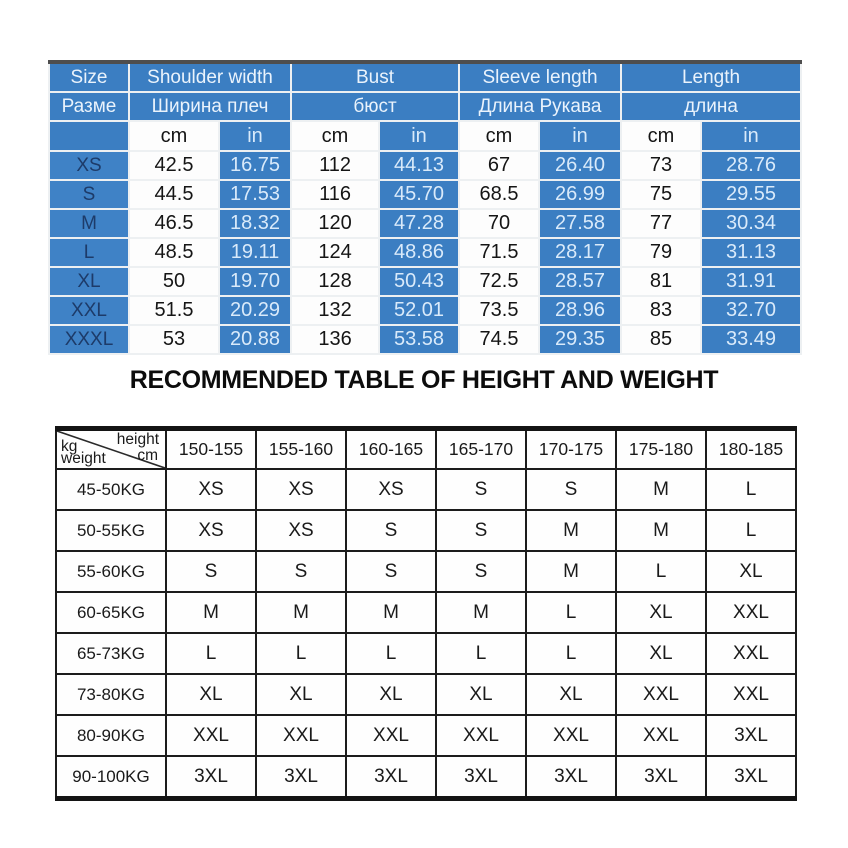  I want to click on cm-value: 128, so click(335, 281).